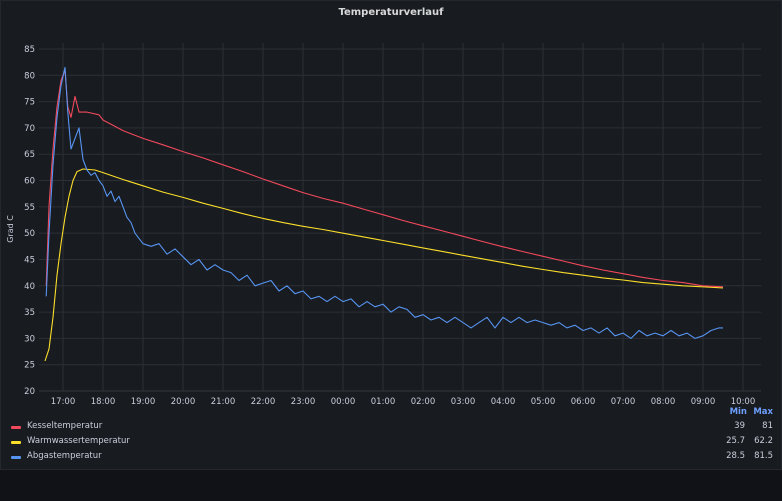 Image resolution: width=782 pixels, height=501 pixels. Describe the element at coordinates (29, 50) in the screenshot. I see `y-tick-label: 85` at that location.